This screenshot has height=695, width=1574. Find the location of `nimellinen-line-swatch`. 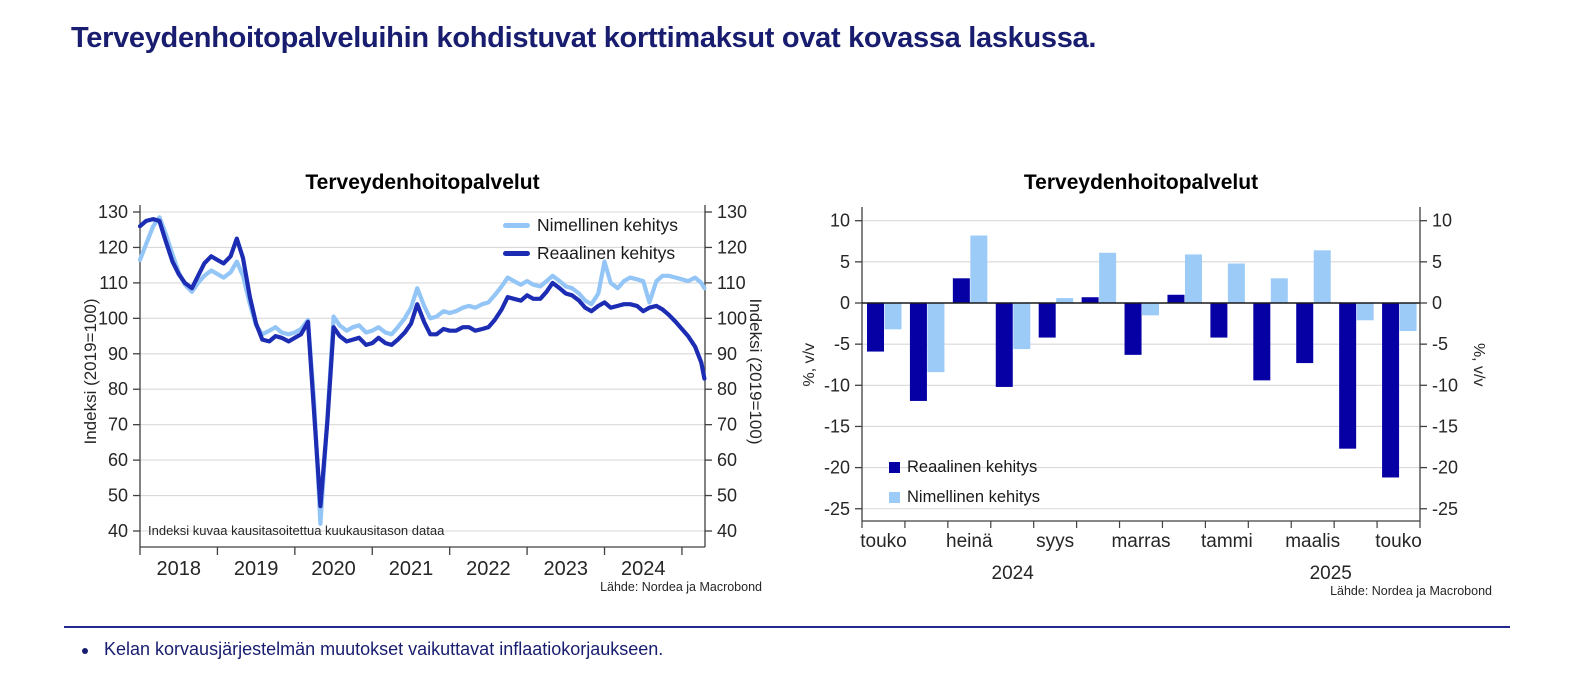

nimellinen-line-swatch is located at coordinates (516, 225).